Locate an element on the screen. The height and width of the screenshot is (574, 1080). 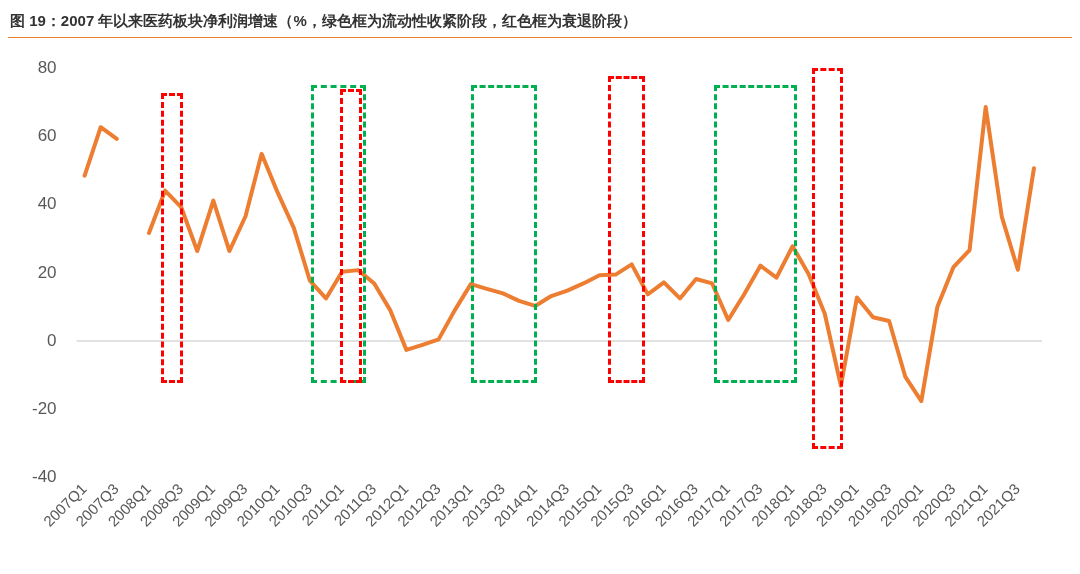
y-tick-label: 40 is located at coordinates (47, 204).